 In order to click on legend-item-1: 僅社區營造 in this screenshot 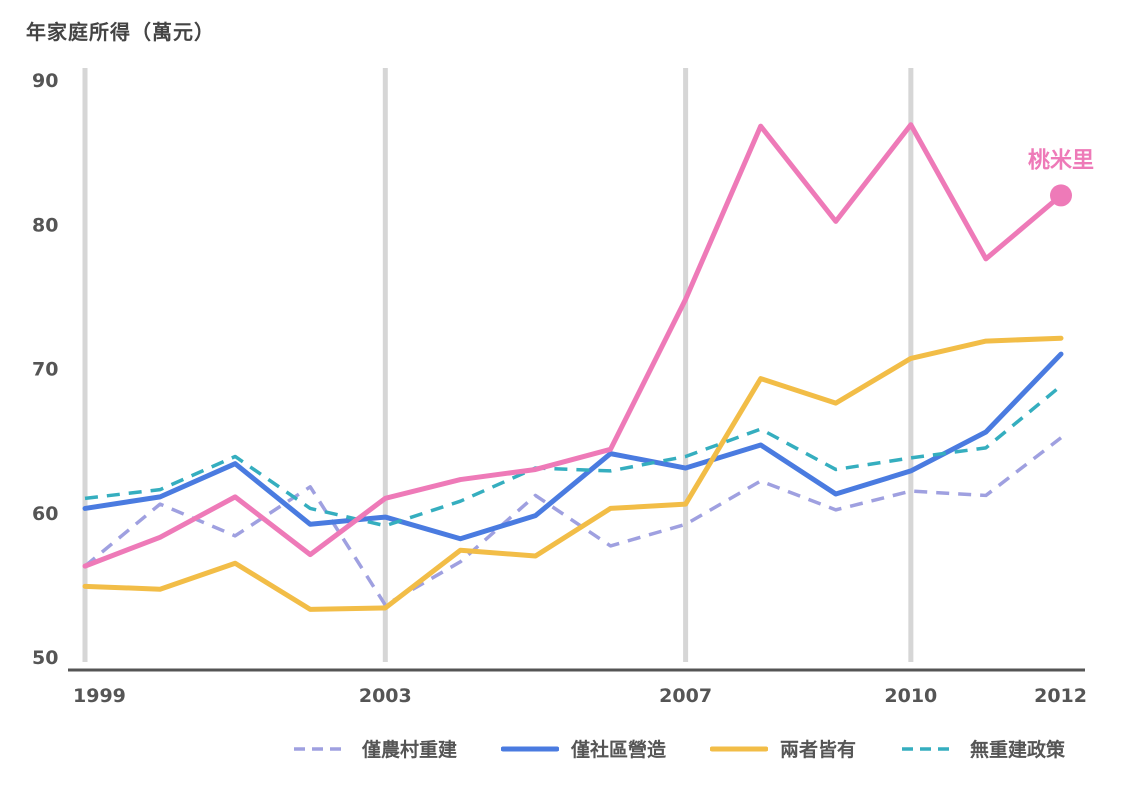, I will do `click(583, 748)`.